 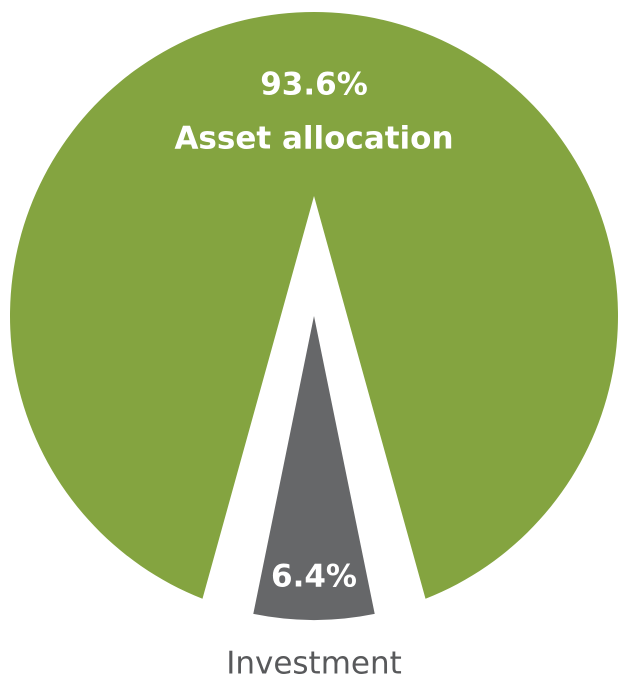 What do you see at coordinates (314, 85) in the screenshot?
I see `value-label: 93.6%` at bounding box center [314, 85].